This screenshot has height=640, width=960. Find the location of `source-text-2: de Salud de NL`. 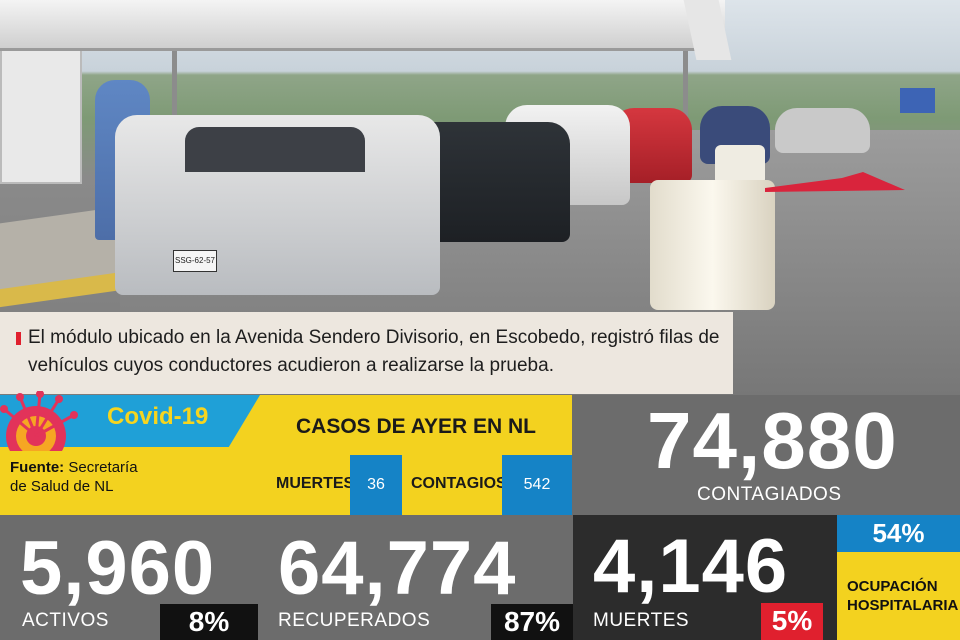

source-text-2: de Salud de NL is located at coordinates (62, 486).